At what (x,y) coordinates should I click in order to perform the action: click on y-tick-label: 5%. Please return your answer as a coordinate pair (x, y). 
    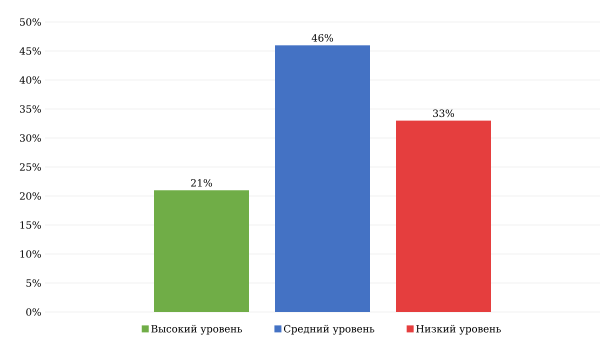
    Looking at the image, I should click on (33, 283).